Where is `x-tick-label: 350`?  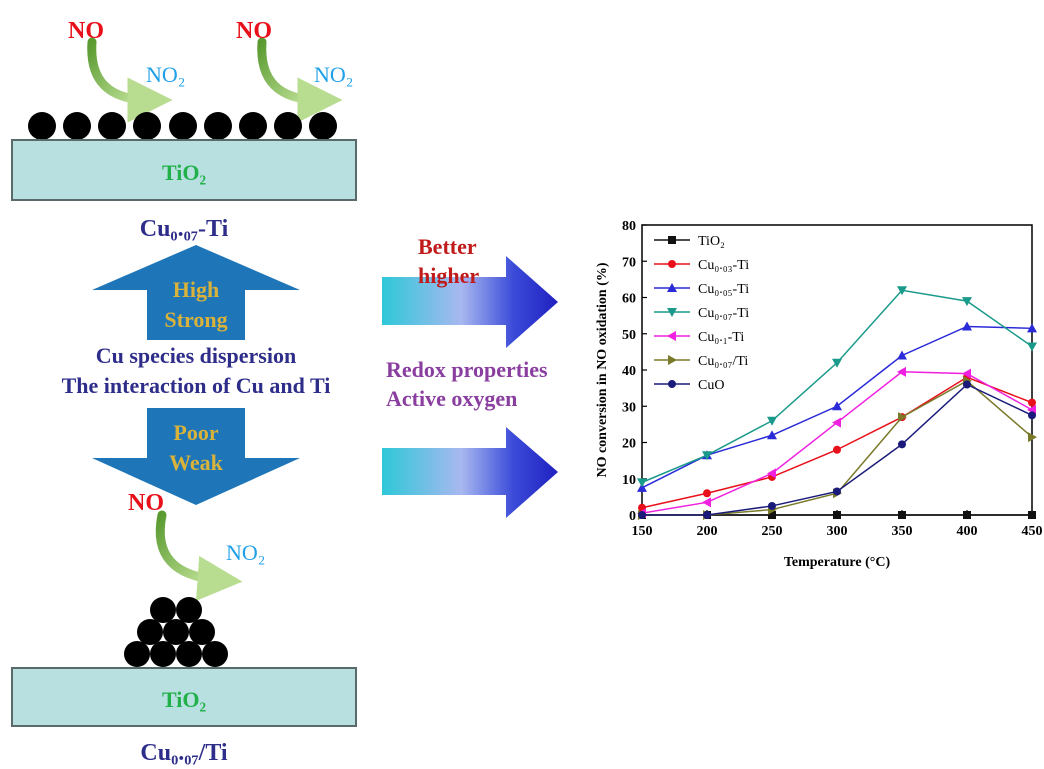 x-tick-label: 350 is located at coordinates (902, 531).